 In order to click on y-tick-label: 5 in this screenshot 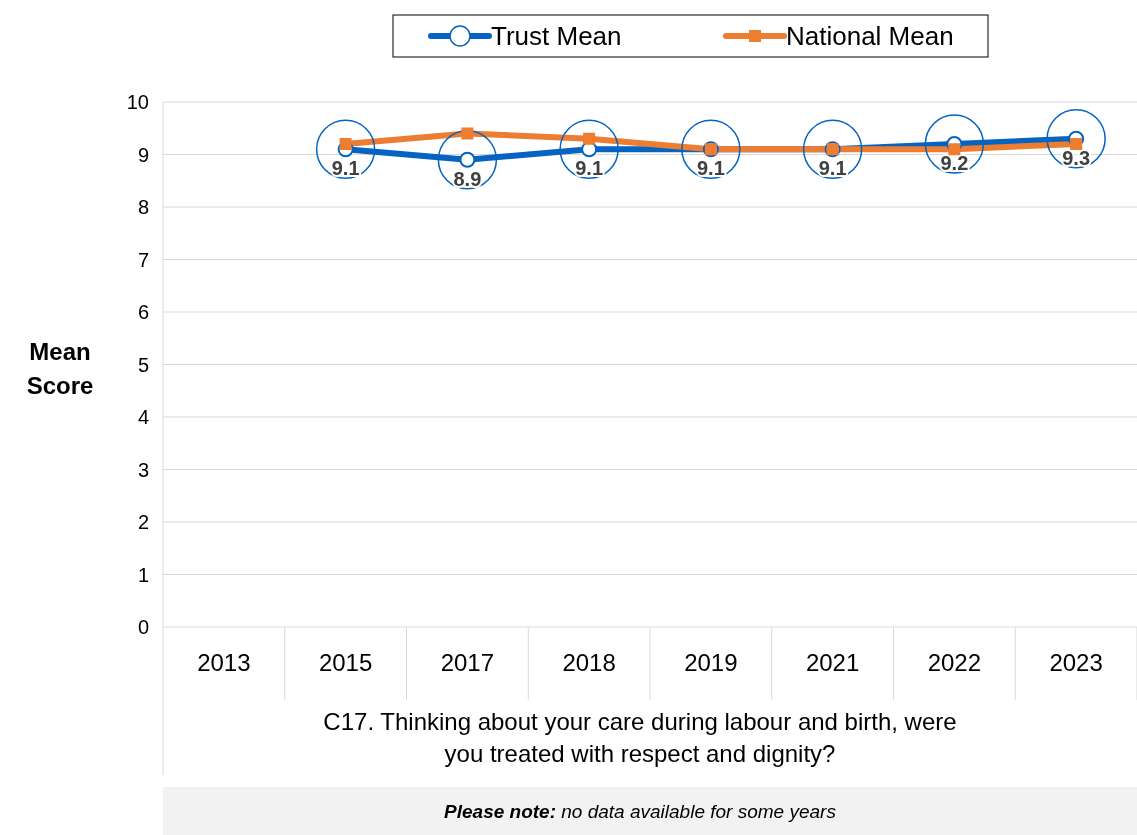, I will do `click(143, 364)`.